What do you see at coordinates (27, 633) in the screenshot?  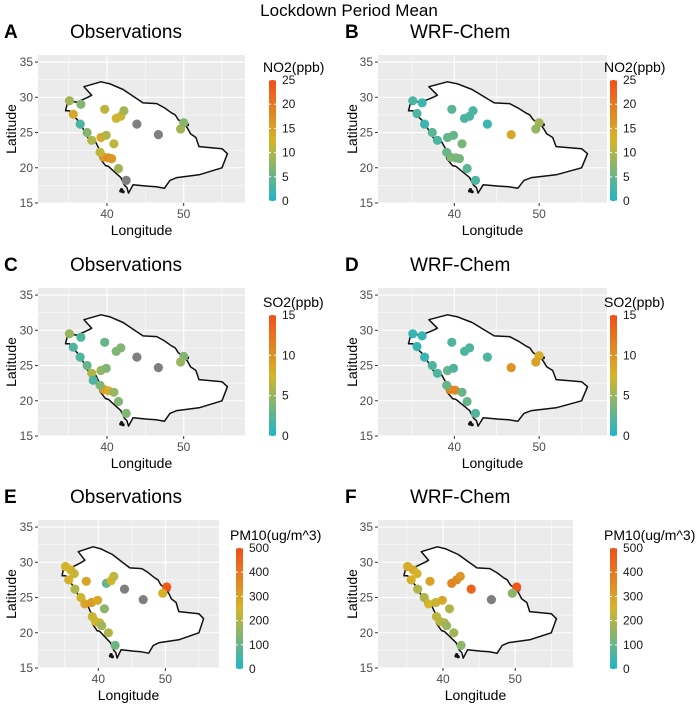 I see `y-tick-label: 20` at bounding box center [27, 633].